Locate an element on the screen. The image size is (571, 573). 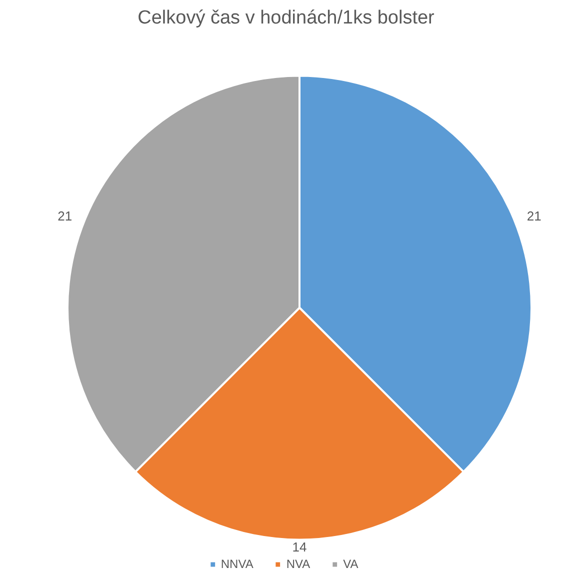
legend-label: VA is located at coordinates (351, 564).